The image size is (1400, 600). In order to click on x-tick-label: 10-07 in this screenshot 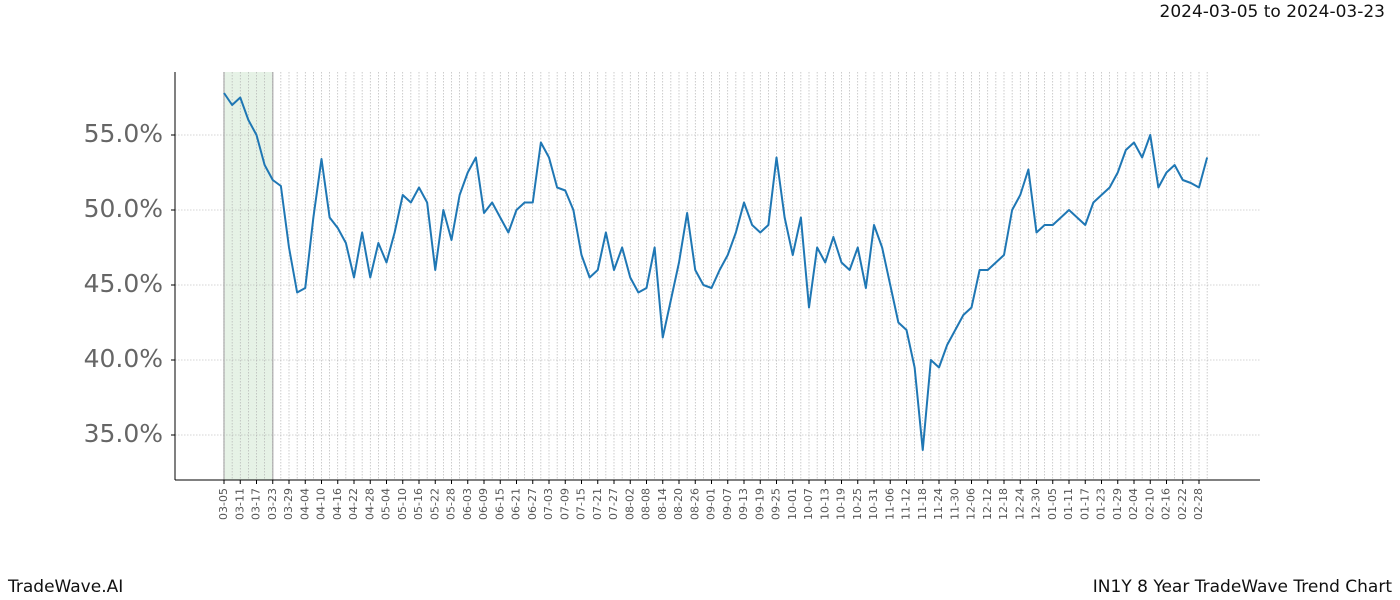, I will do `click(808, 504)`.